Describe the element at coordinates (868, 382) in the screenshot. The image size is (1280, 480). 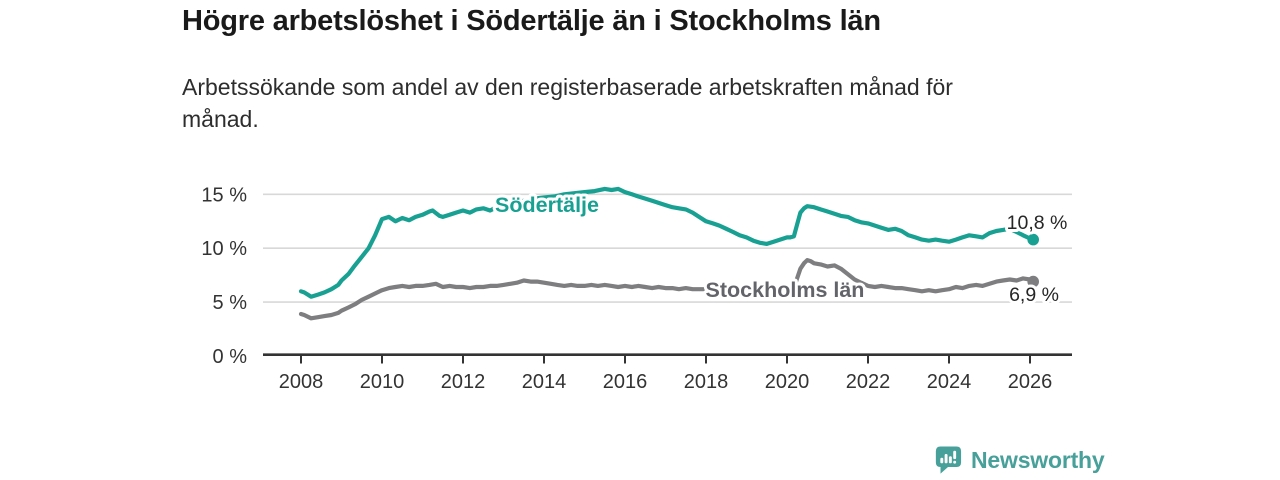
I see `x-axis-tick-label: 2022` at that location.